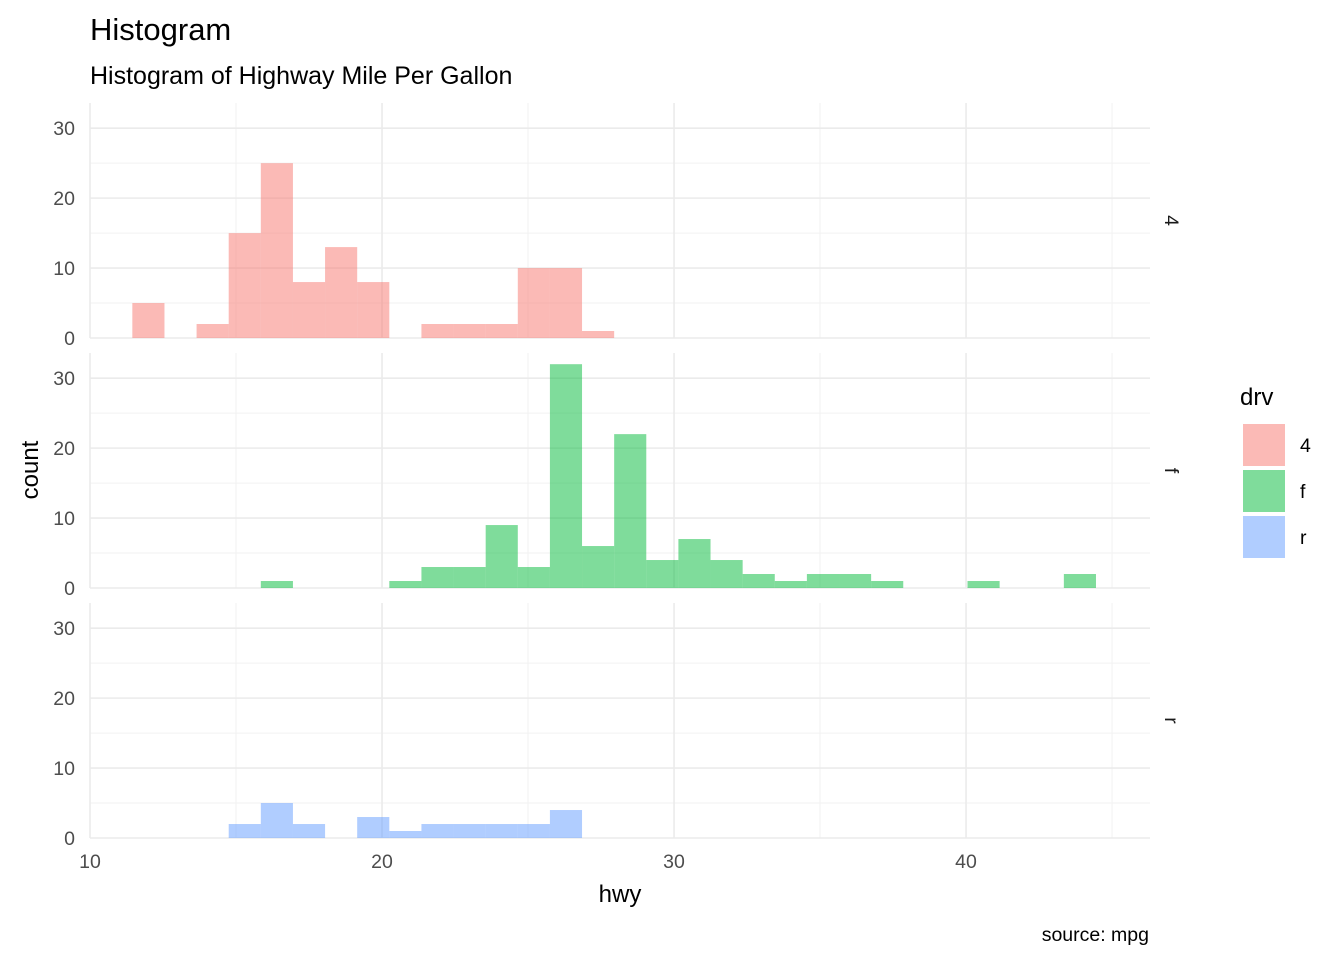  I want to click on x-axis-title: hwy, so click(620, 894).